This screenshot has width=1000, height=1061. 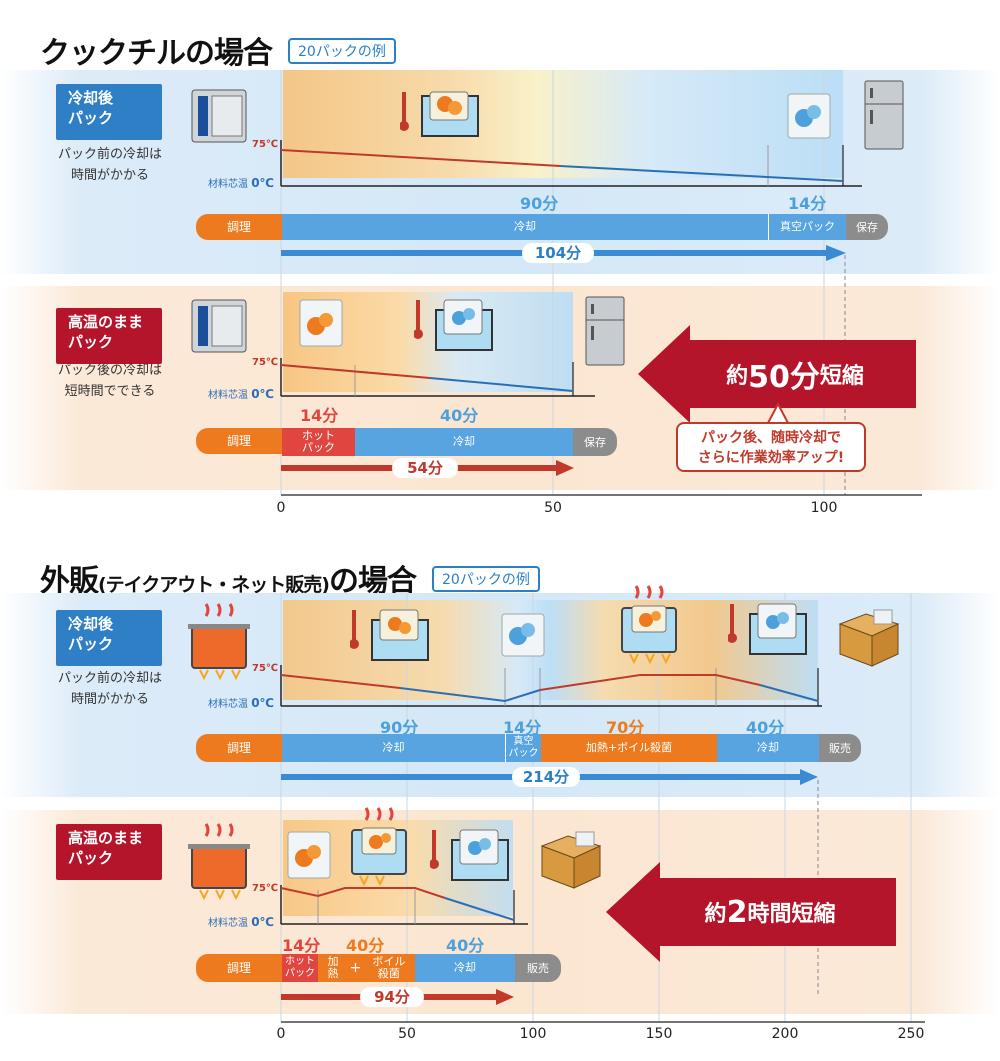 What do you see at coordinates (522, 727) in the screenshot?
I see `section2-row1-min-2: 14分` at bounding box center [522, 727].